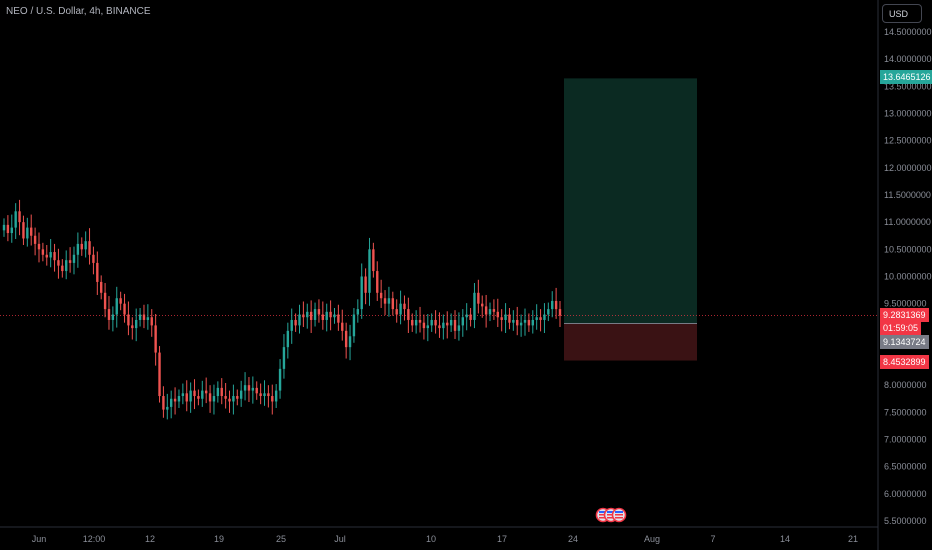 Image resolution: width=932 pixels, height=550 pixels. I want to click on time-tick-label: 17, so click(502, 539).